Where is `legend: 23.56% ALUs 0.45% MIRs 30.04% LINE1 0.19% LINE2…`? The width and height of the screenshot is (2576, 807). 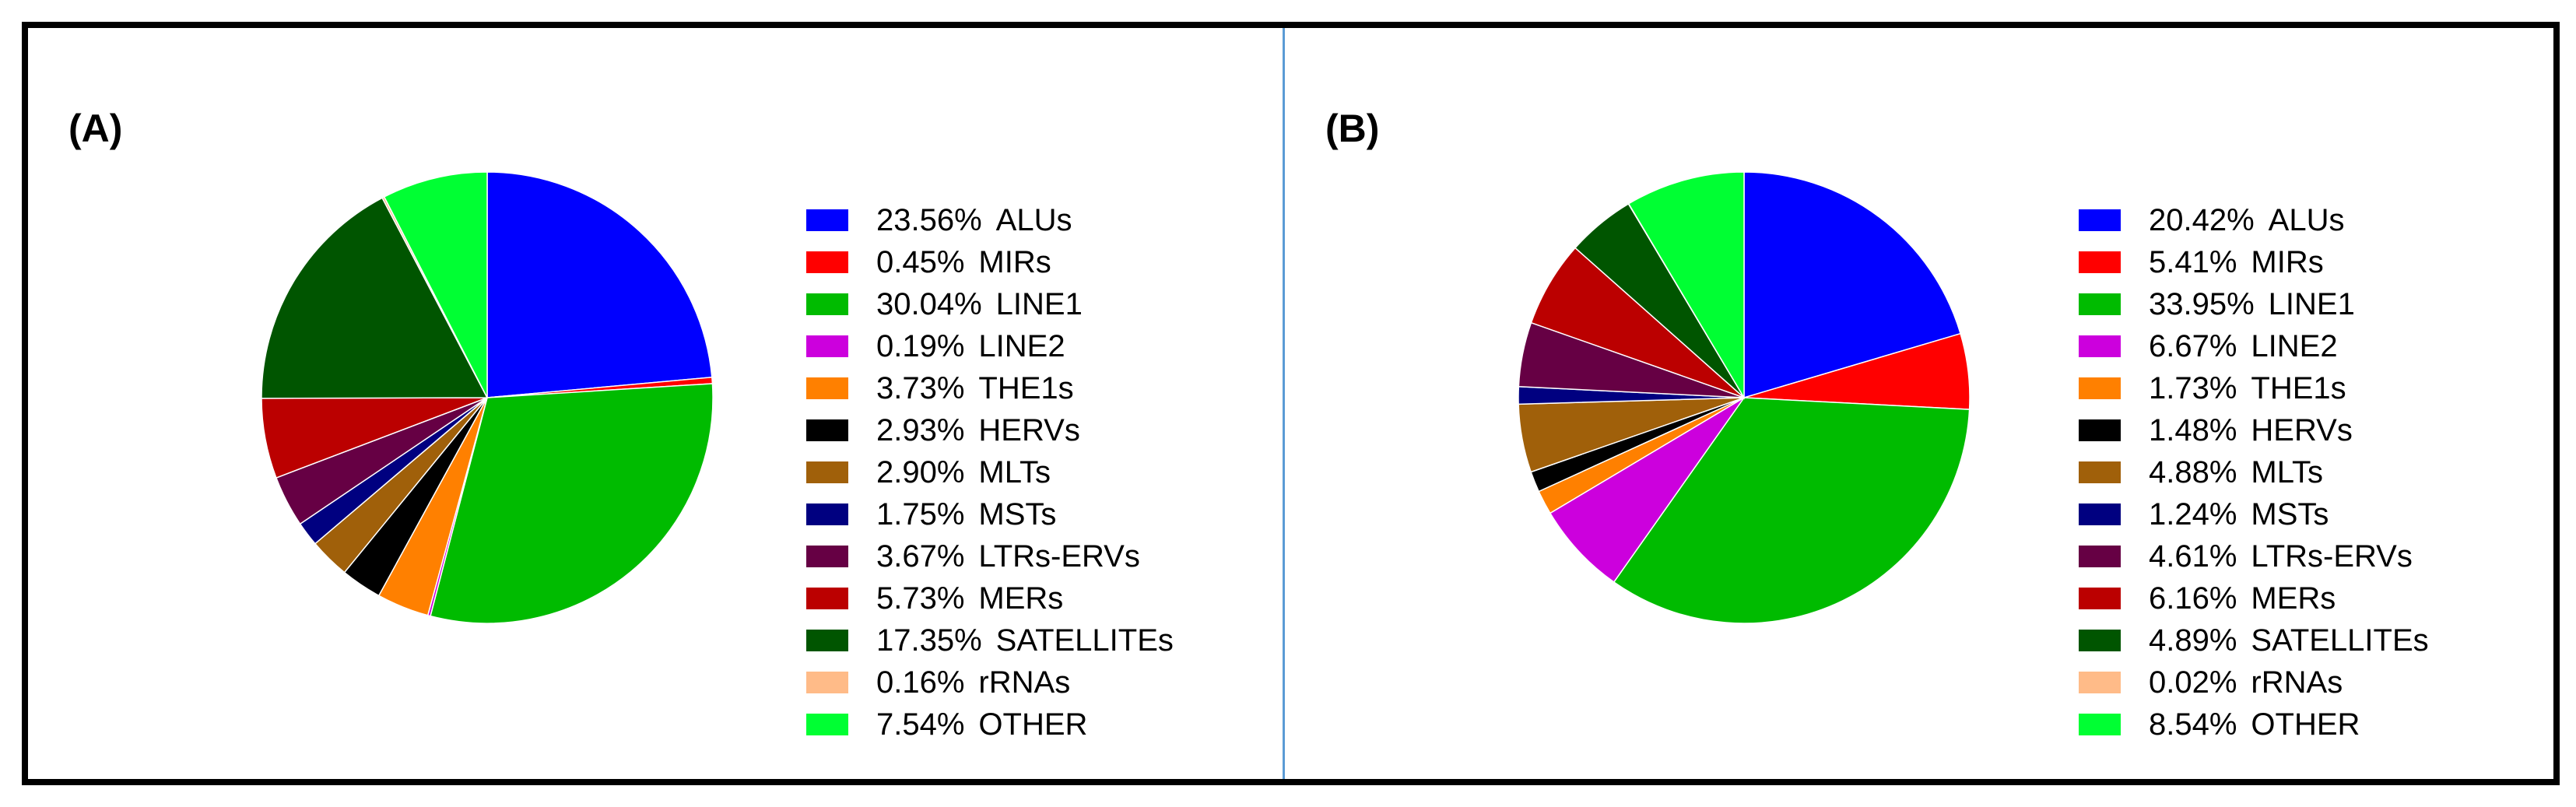 legend: 23.56% ALUs 0.45% MIRs 30.04% LINE1 0.19% LINE2… is located at coordinates (990, 472).